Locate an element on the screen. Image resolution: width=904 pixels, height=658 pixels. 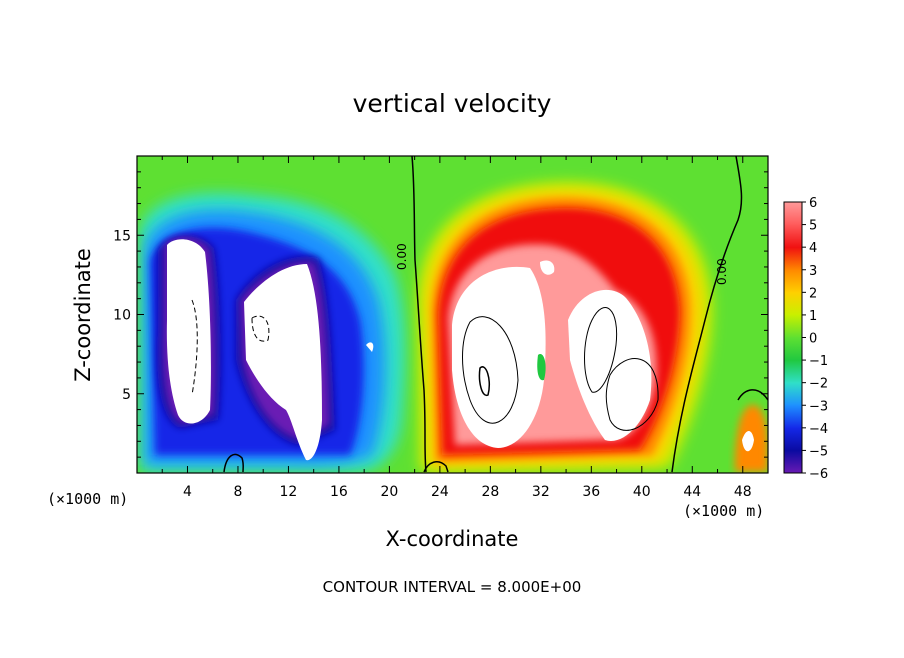
colorbar-label: 1 is located at coordinates (813, 316).